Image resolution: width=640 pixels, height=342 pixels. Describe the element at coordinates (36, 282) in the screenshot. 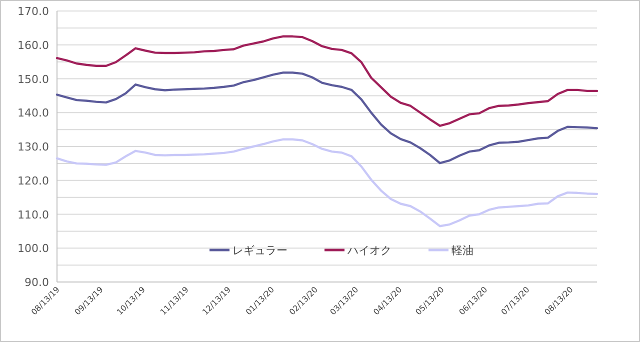

I see `y-tick-label: 90.0` at that location.